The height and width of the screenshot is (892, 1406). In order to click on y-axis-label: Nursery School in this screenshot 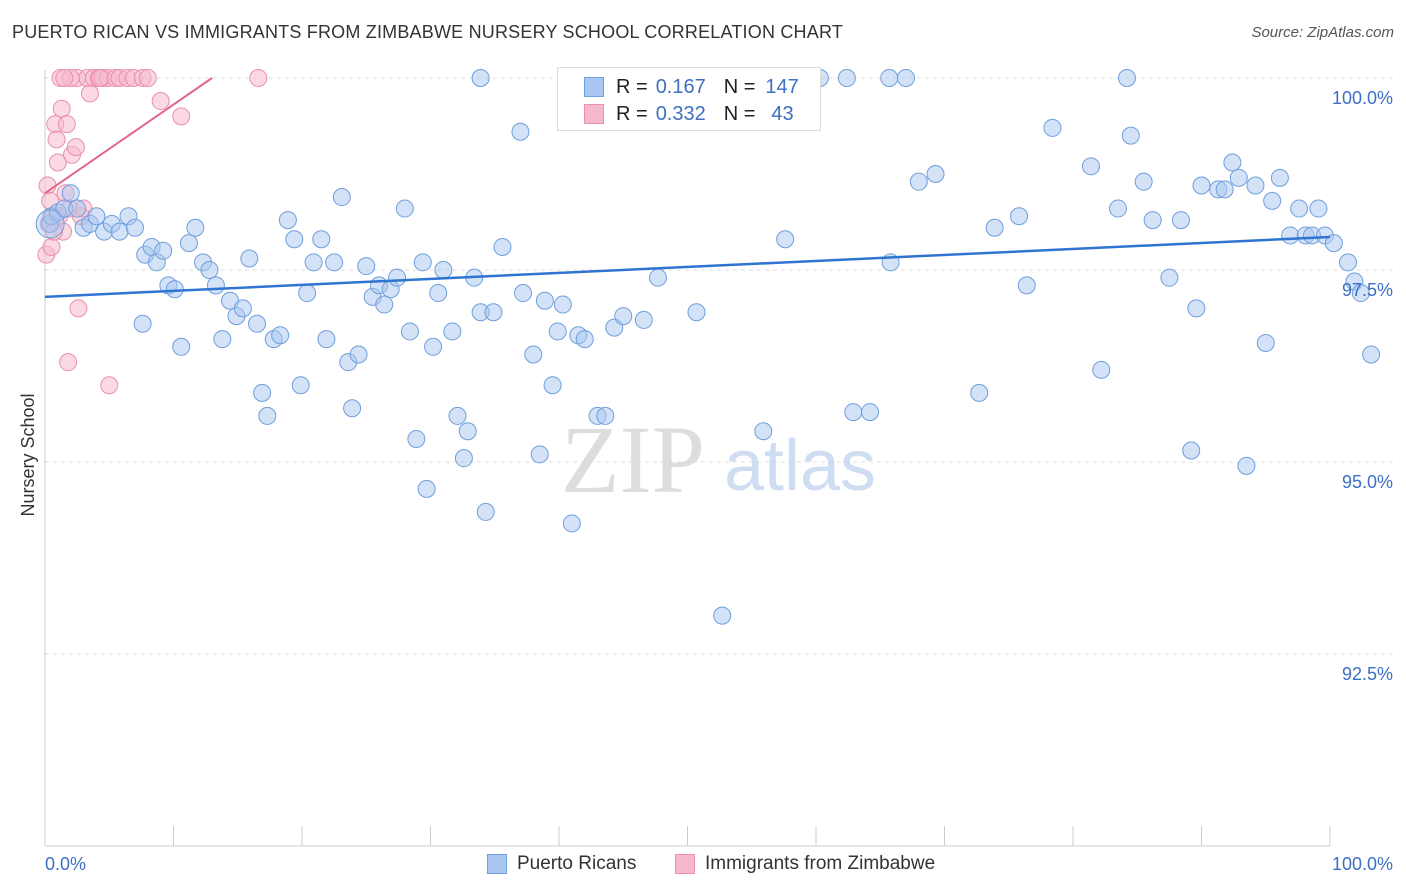, I will do `click(28, 454)`.